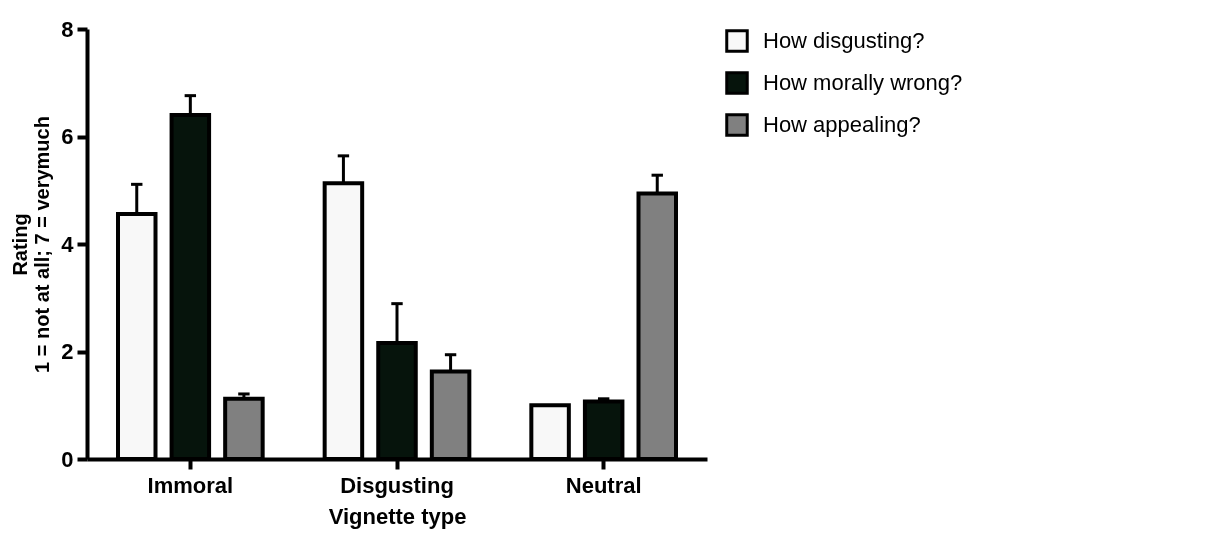 This screenshot has width=1219, height=552. Describe the element at coordinates (397, 516) in the screenshot. I see `x-axis-title: Vignette type` at that location.